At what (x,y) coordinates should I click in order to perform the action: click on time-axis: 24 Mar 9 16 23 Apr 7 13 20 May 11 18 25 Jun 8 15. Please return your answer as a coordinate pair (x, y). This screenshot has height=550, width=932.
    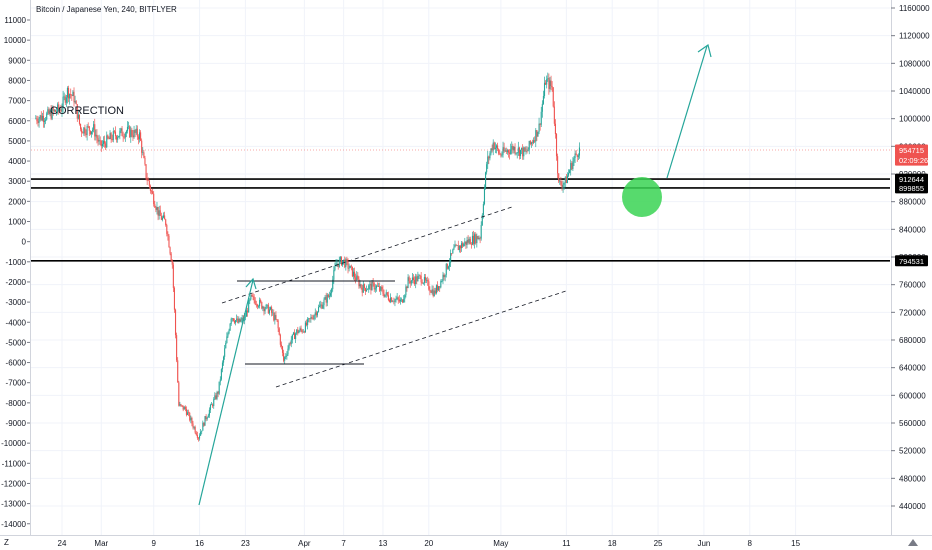
    Looking at the image, I should click on (429, 543).